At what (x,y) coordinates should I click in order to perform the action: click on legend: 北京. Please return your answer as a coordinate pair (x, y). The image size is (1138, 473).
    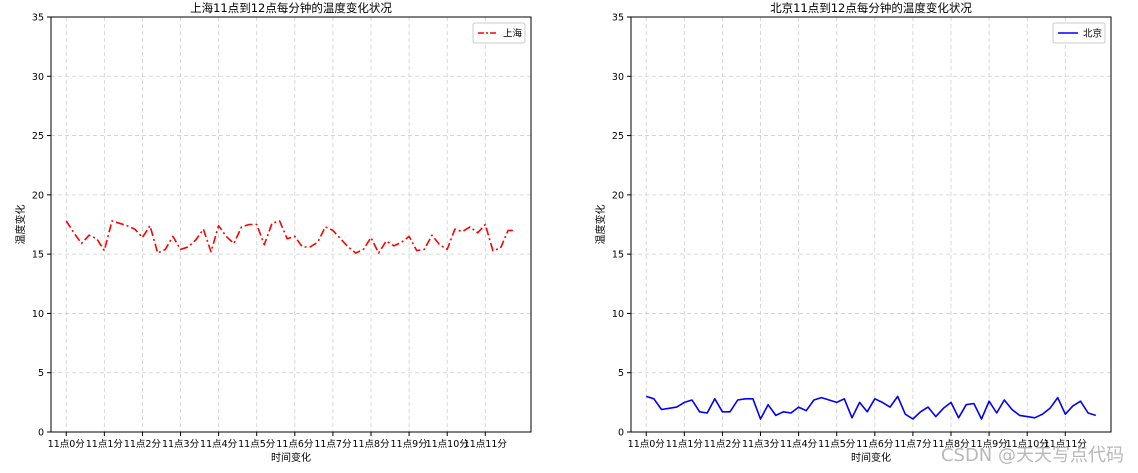
    Looking at the image, I should click on (1079, 33).